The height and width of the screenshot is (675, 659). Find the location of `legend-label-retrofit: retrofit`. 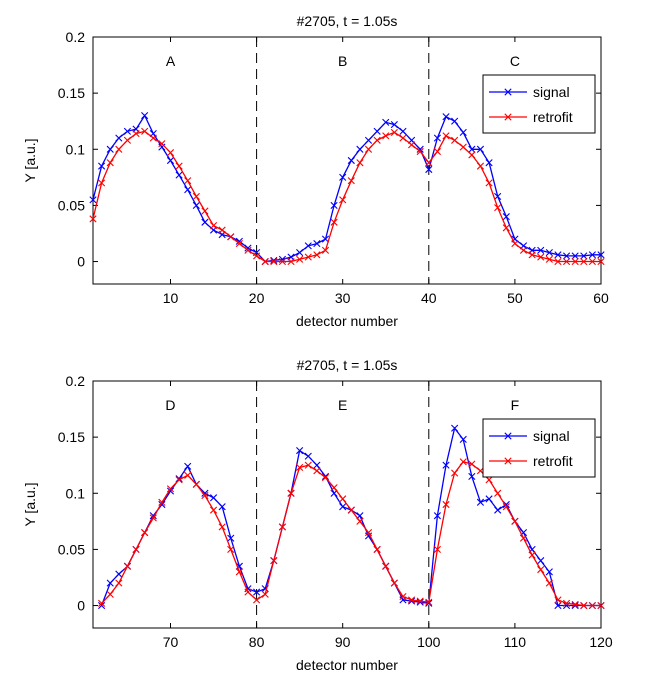

legend-label-retrofit: retrofit is located at coordinates (553, 117).